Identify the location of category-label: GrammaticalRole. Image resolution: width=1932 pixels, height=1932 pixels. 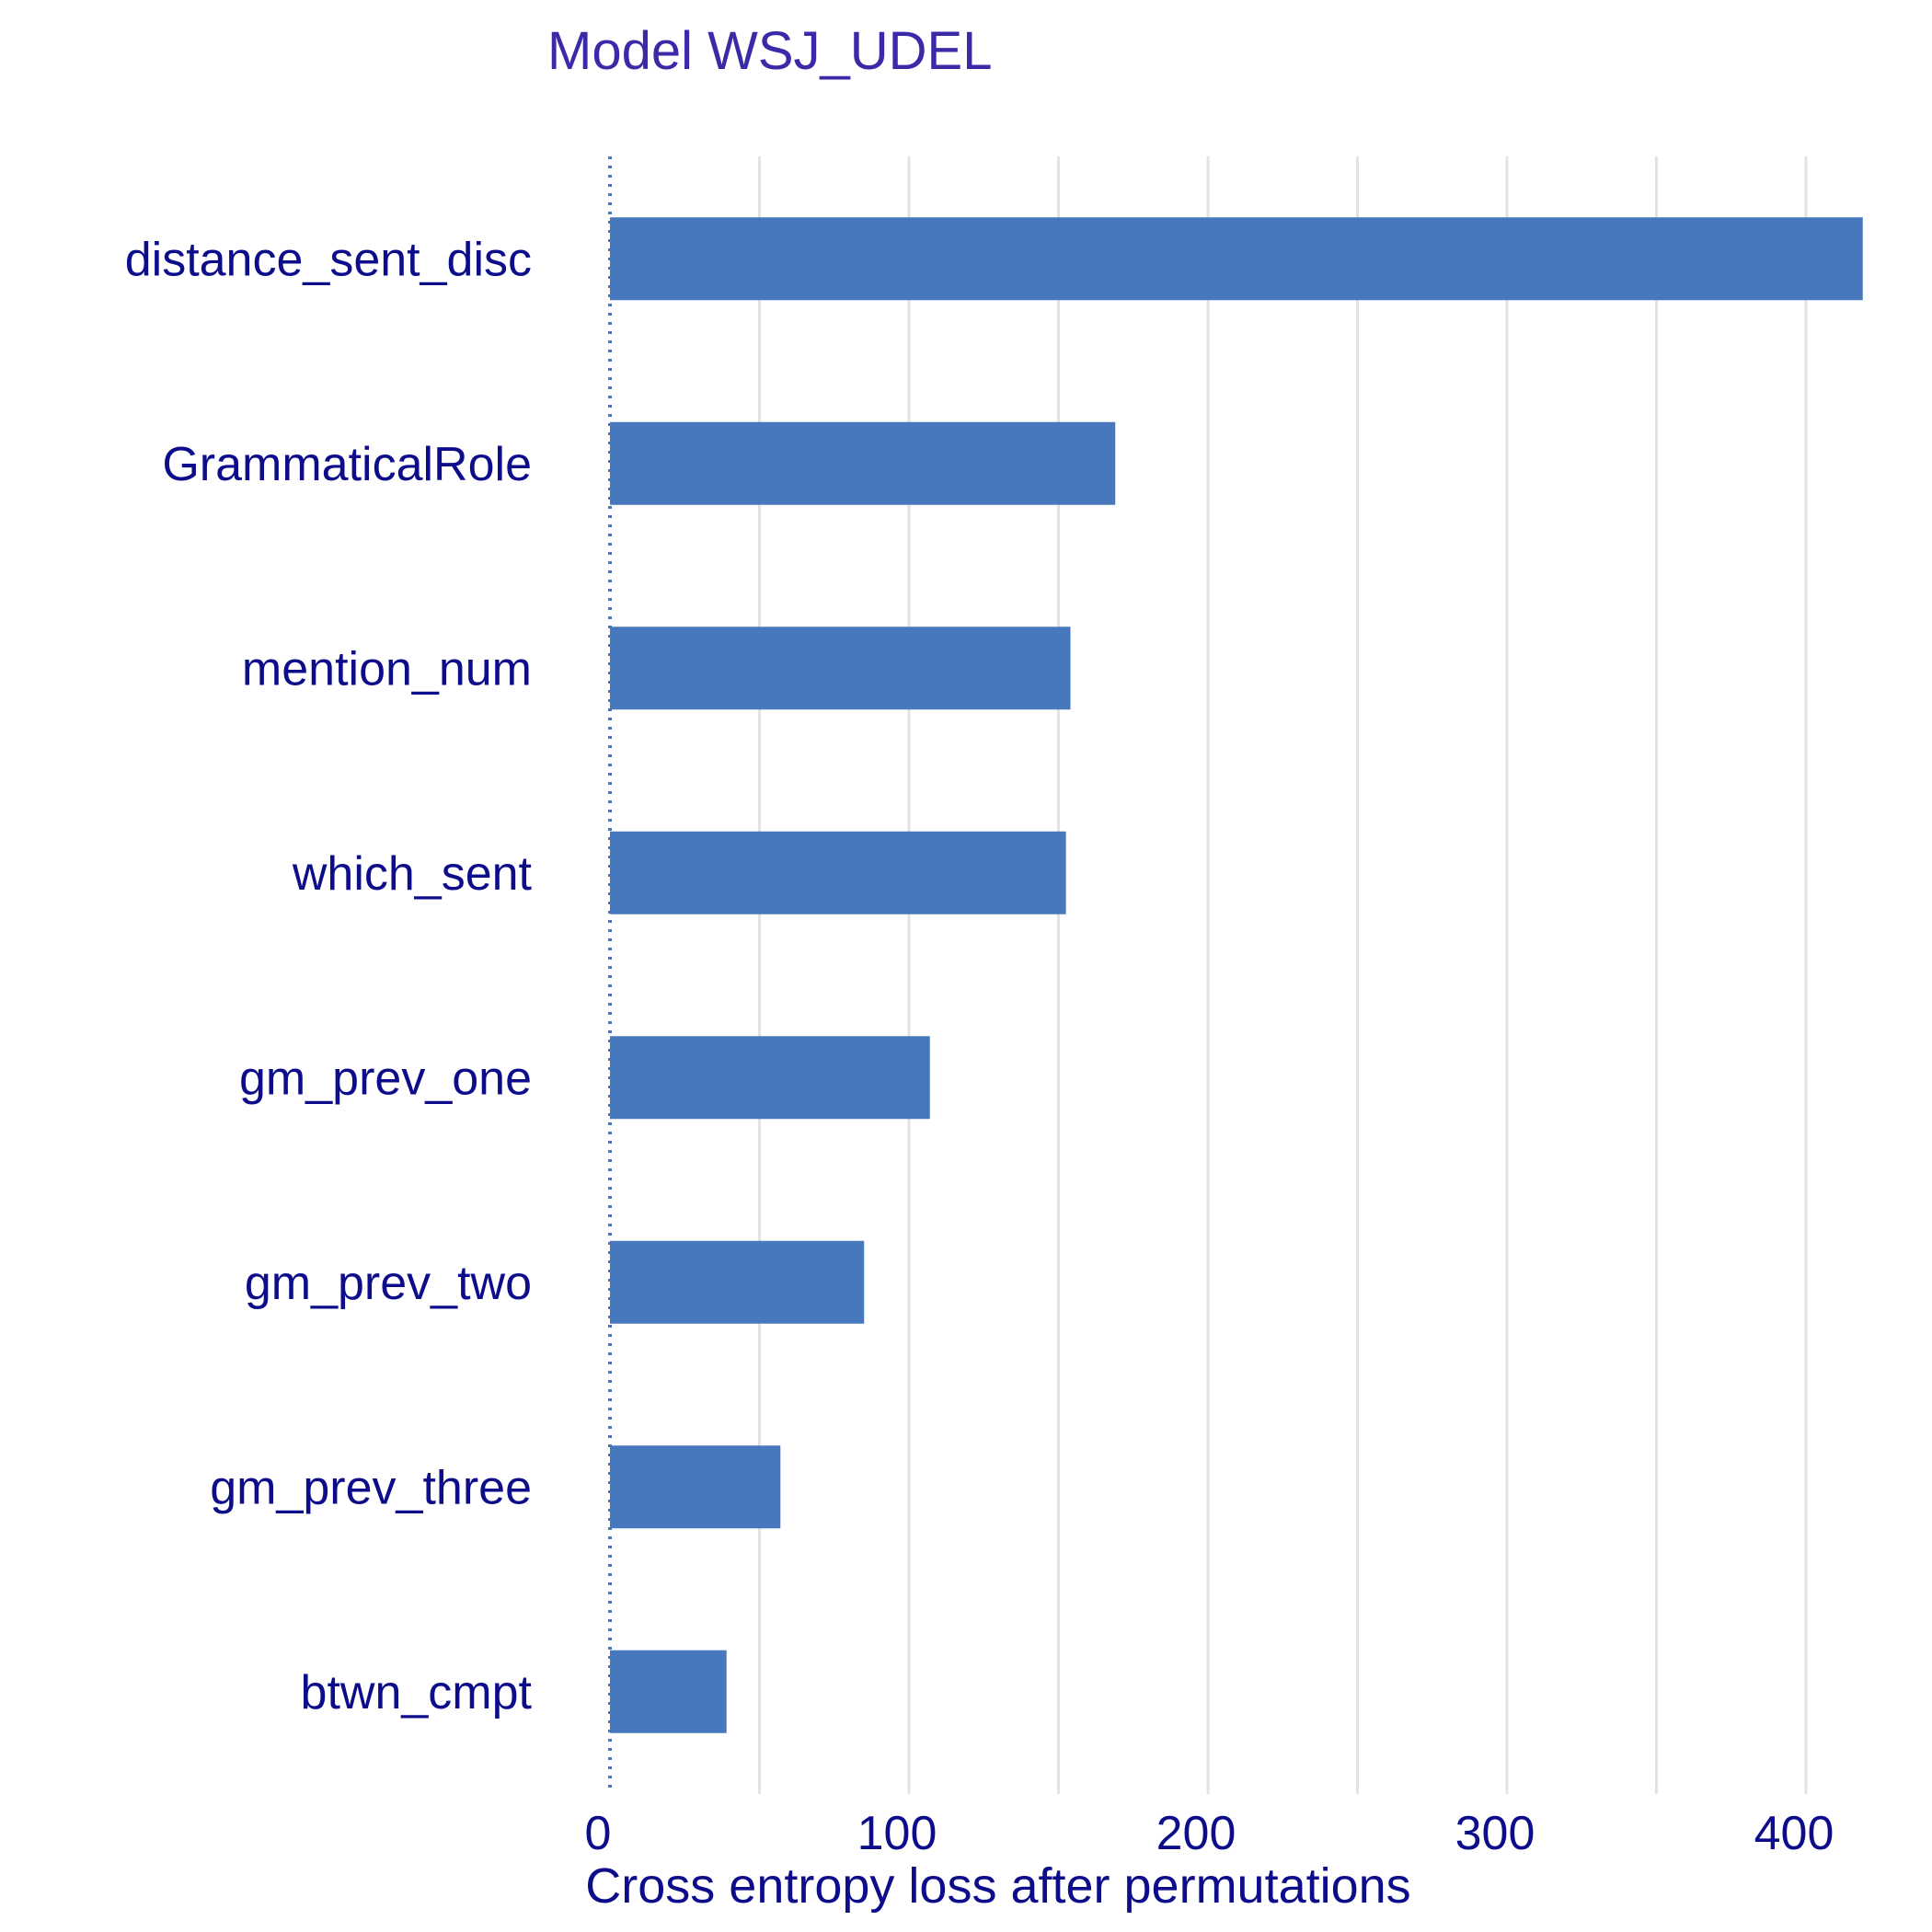
(347, 464).